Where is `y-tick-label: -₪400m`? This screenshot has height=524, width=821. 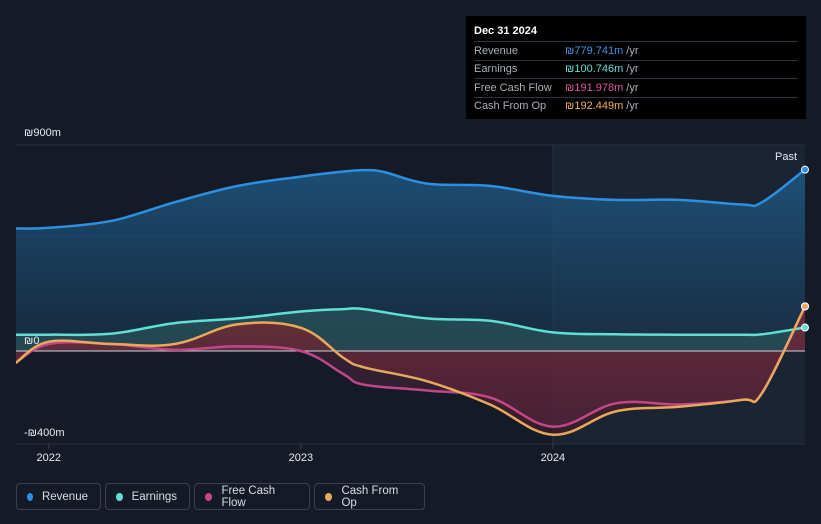
y-tick-label: -₪400m is located at coordinates (44, 433).